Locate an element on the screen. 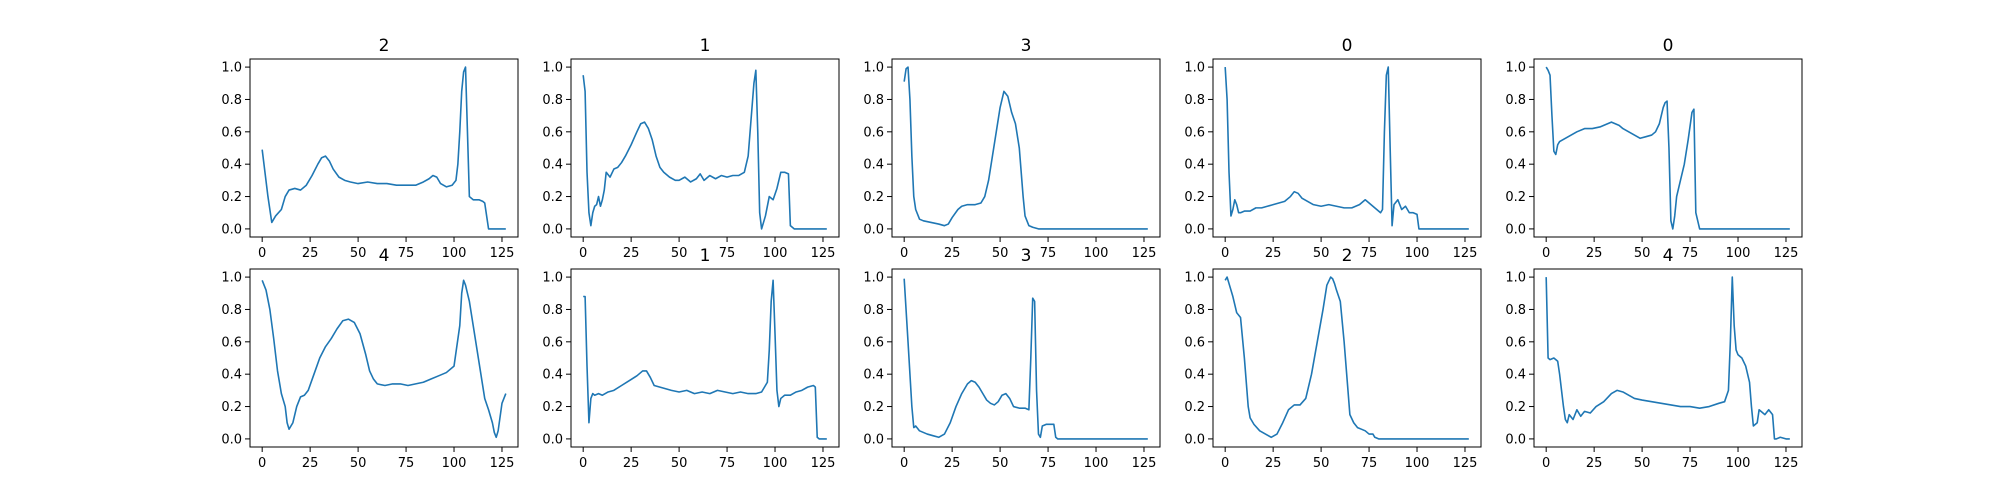 Image resolution: width=2000 pixels, height=500 pixels. subplot-title: 3 is located at coordinates (1026, 256).